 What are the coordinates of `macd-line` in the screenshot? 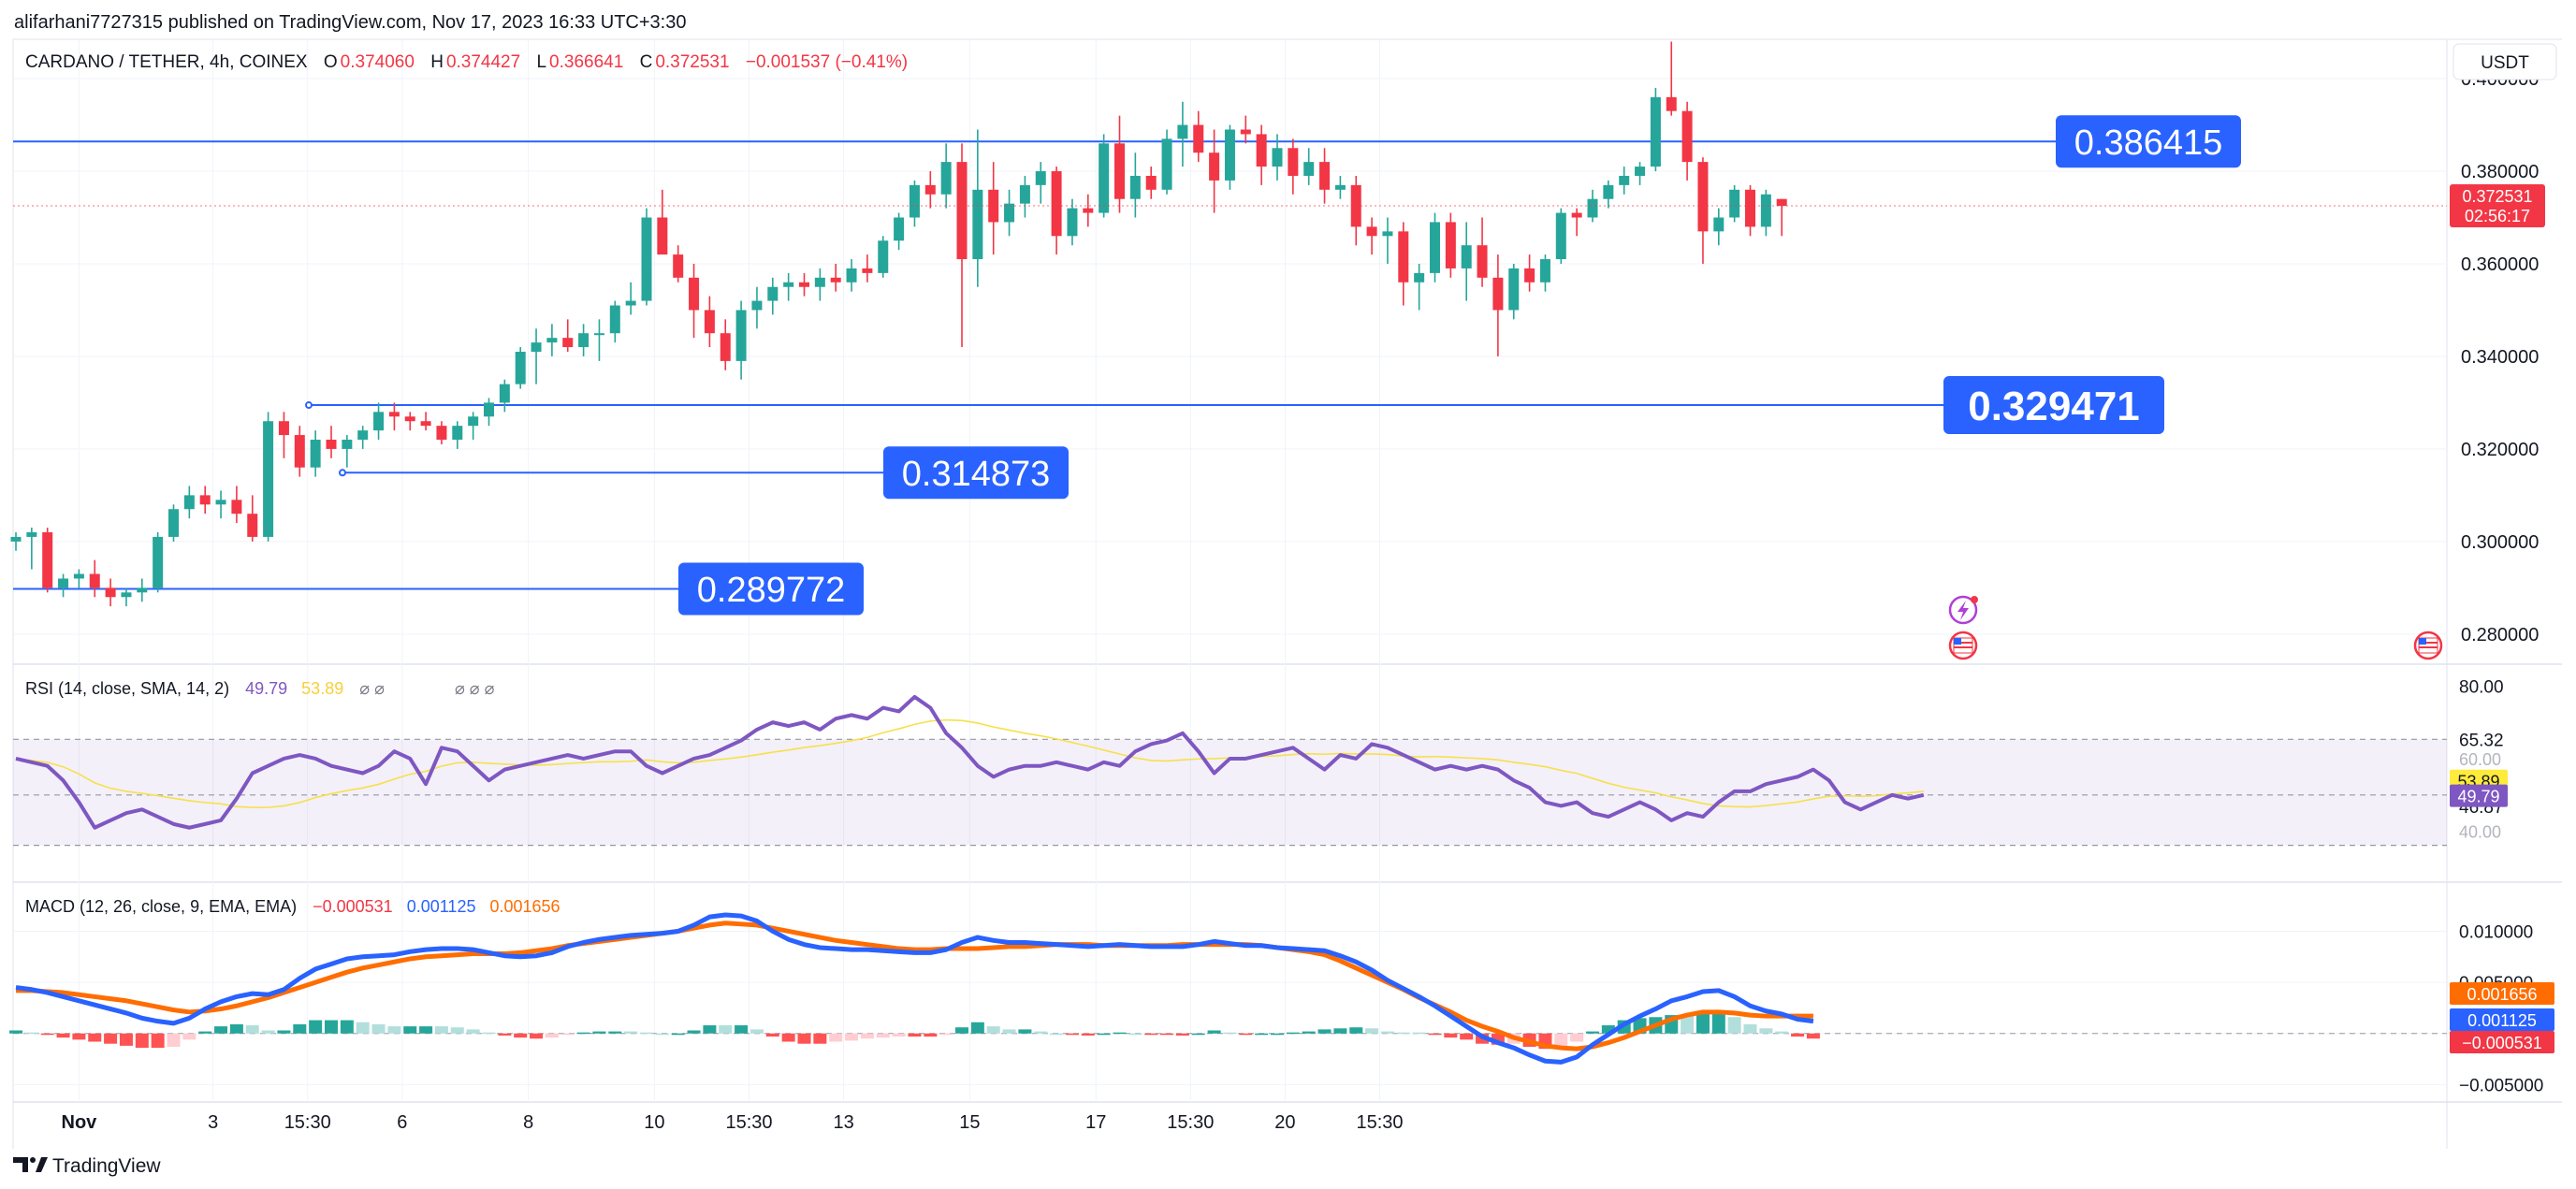 It's located at (914, 988).